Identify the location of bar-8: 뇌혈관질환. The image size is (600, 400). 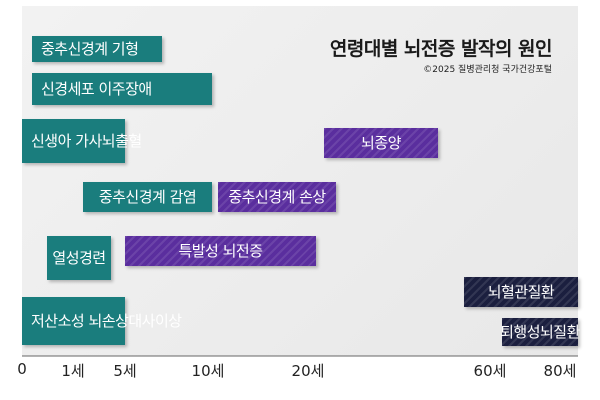
(521, 292).